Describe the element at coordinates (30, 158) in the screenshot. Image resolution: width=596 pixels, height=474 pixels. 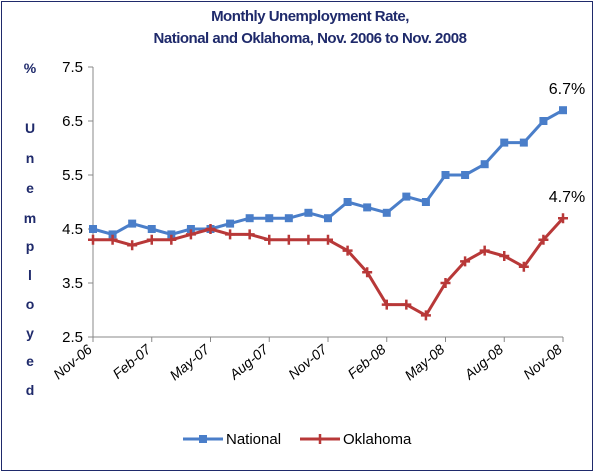
I see `y-axis-label-char: n` at that location.